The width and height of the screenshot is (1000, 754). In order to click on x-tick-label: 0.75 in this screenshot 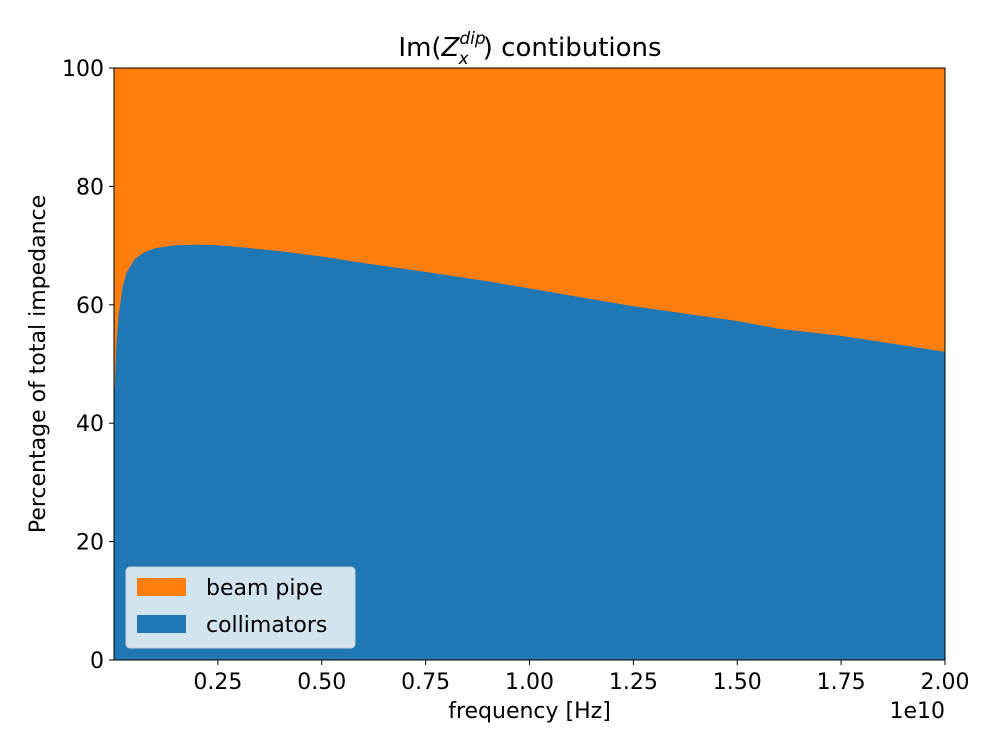, I will do `click(425, 682)`.